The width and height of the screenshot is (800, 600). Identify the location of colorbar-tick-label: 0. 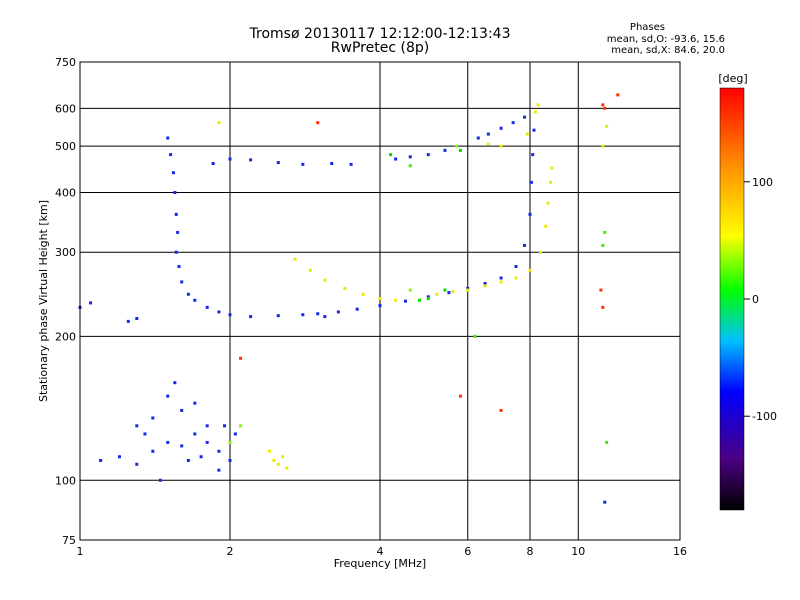
(755, 299).